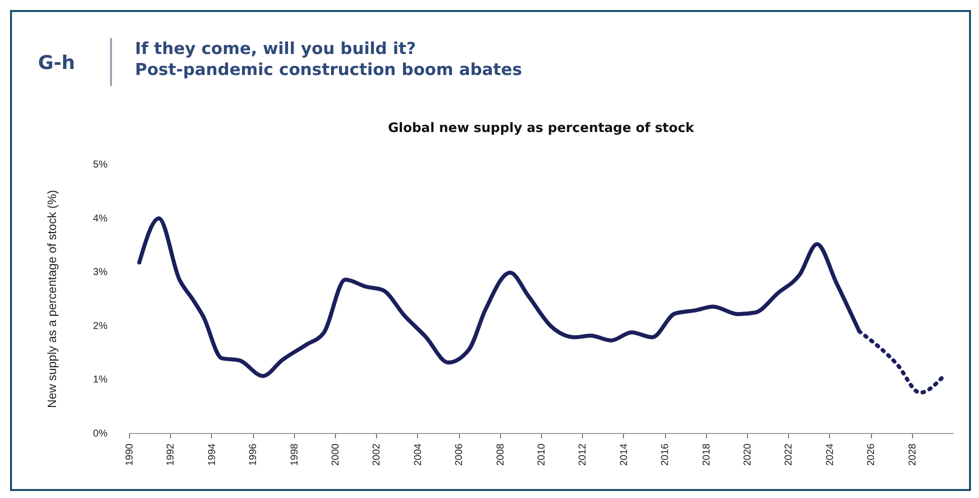 This screenshot has width=979, height=498. What do you see at coordinates (294, 454) in the screenshot?
I see `x-tick-label: 1998` at bounding box center [294, 454].